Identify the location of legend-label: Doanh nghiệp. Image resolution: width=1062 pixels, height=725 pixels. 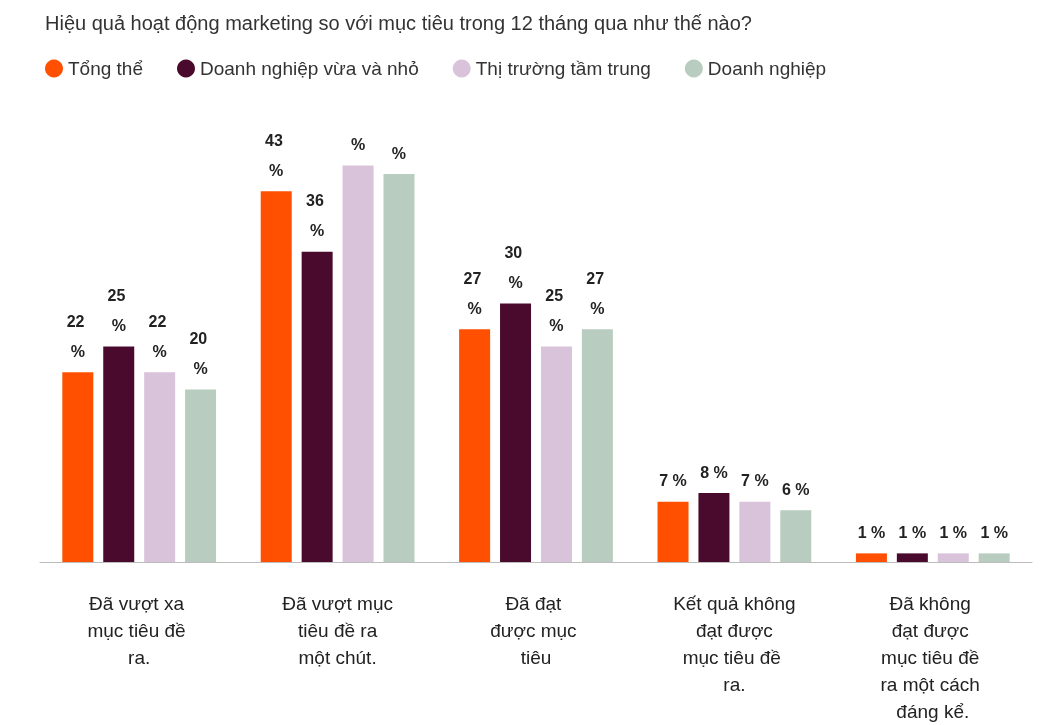
(767, 68).